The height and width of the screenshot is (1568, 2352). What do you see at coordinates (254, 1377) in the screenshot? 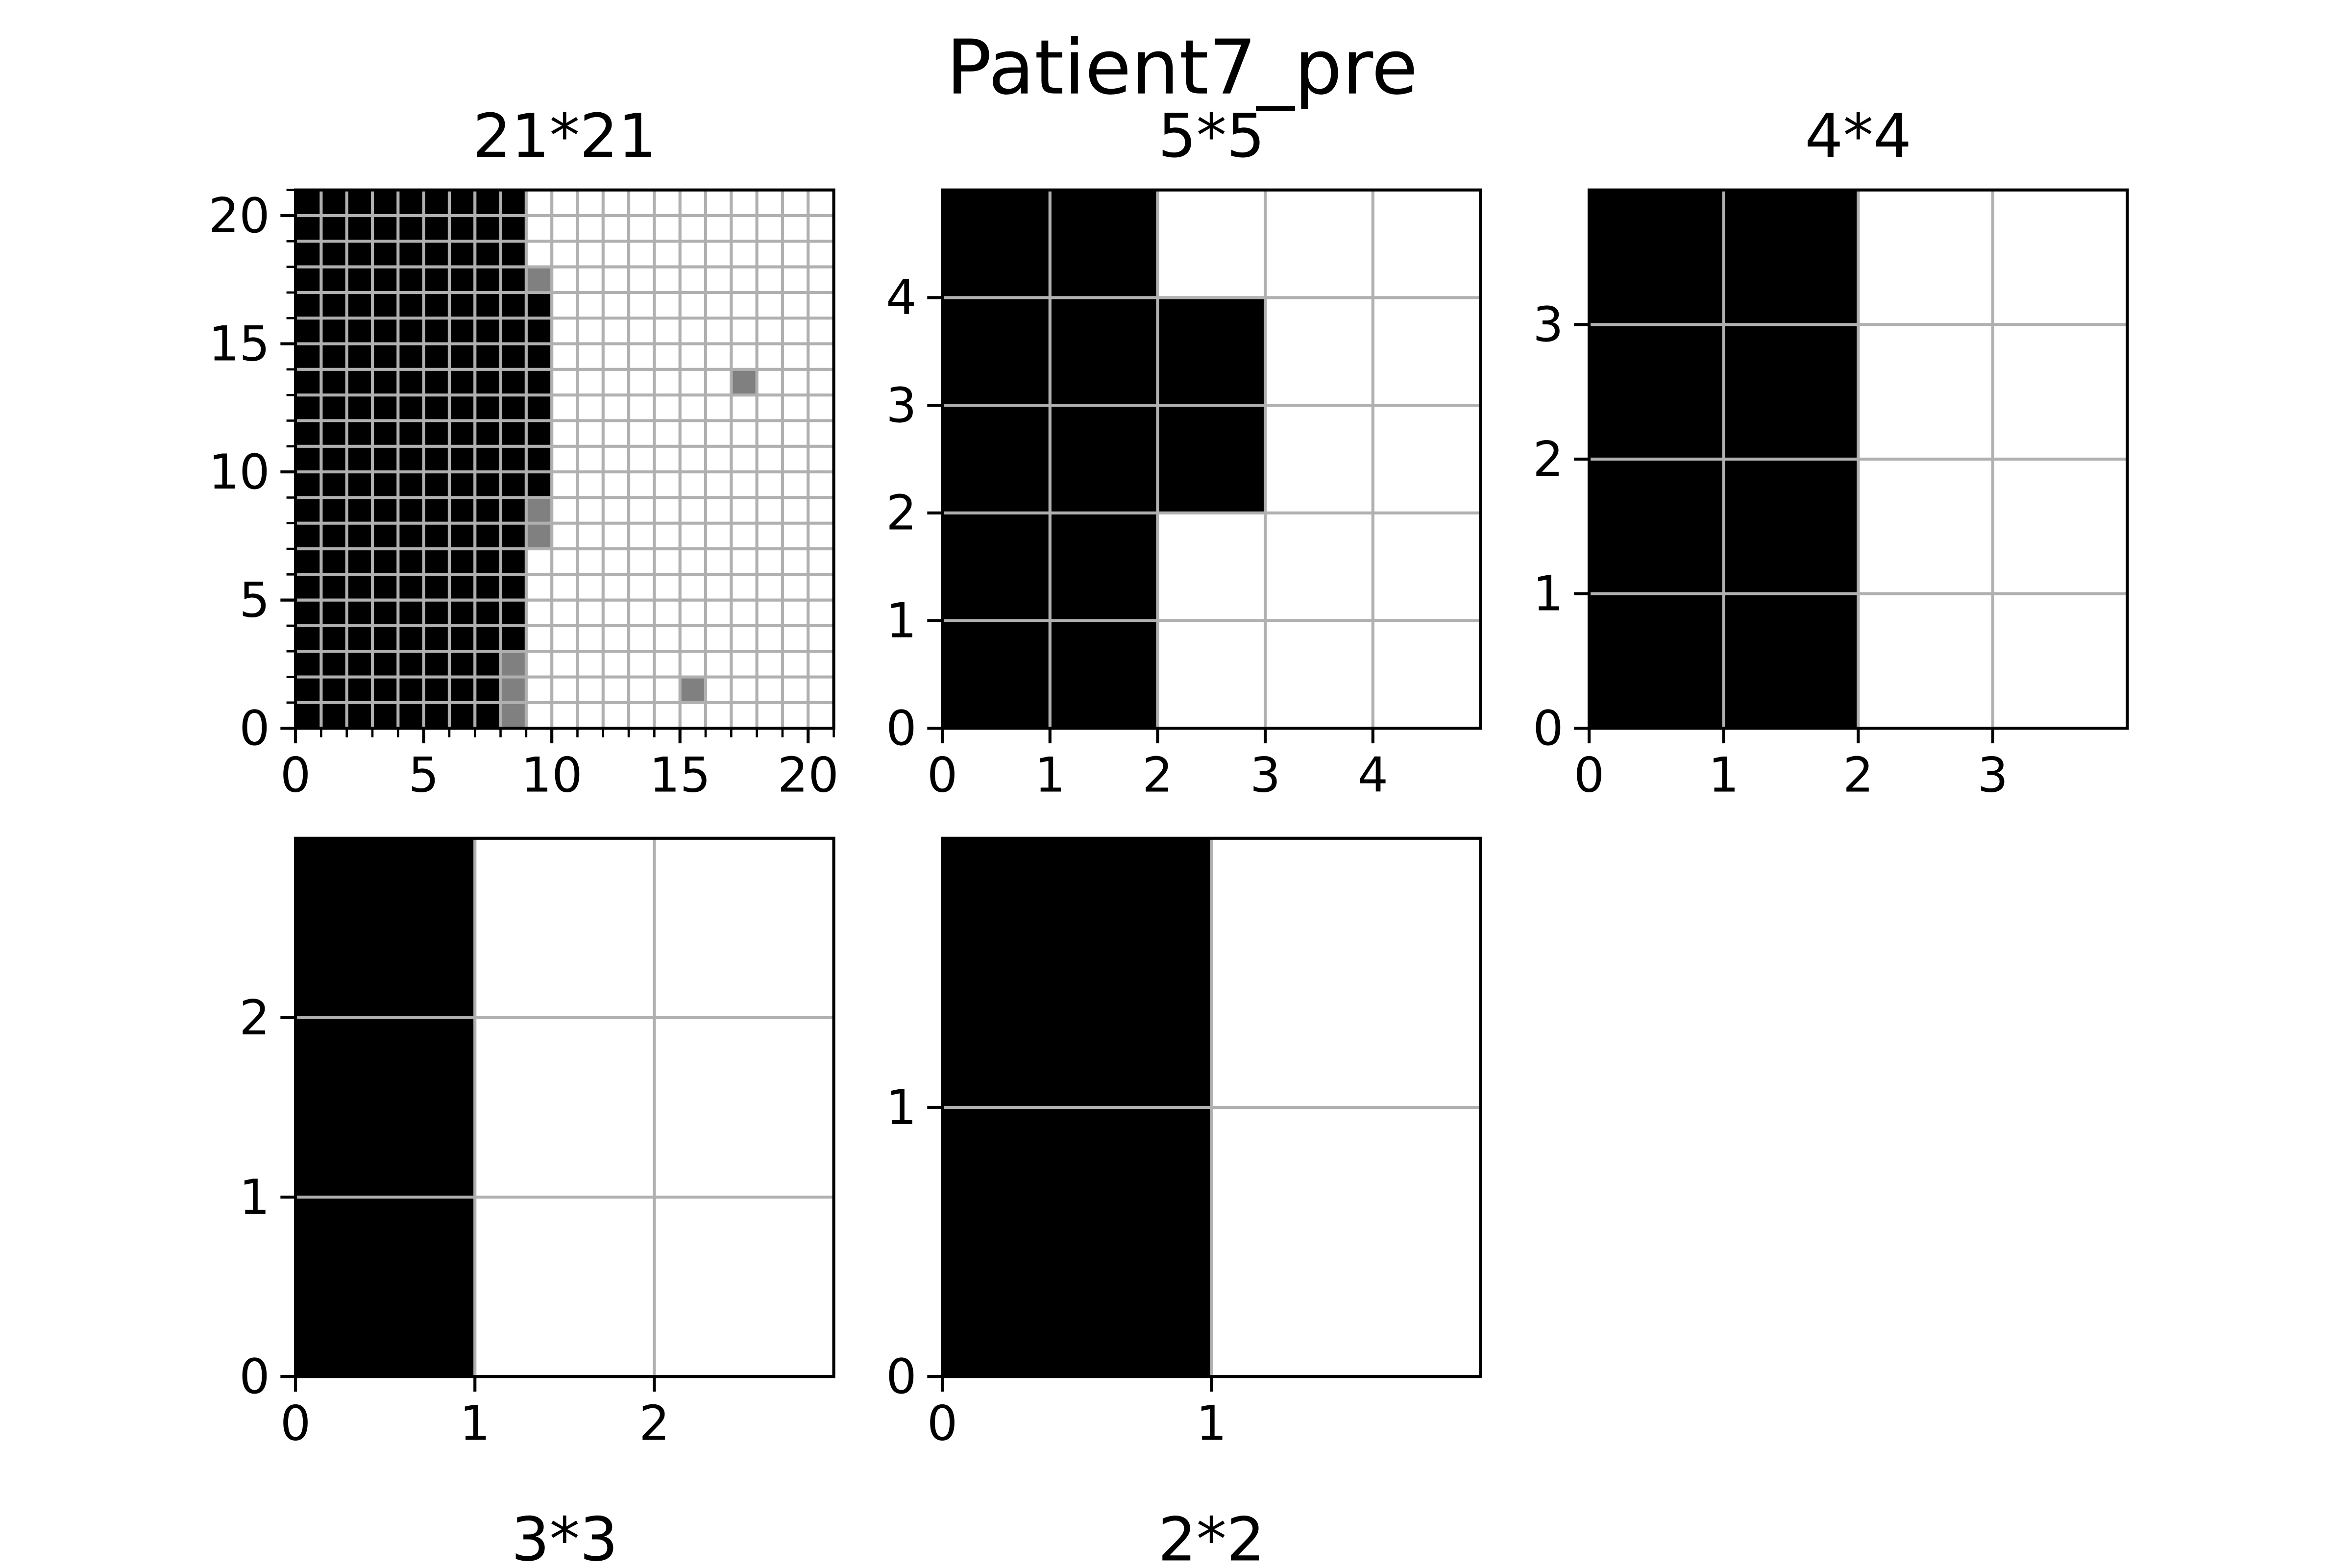
I see `y-tick-label: 0` at bounding box center [254, 1377].